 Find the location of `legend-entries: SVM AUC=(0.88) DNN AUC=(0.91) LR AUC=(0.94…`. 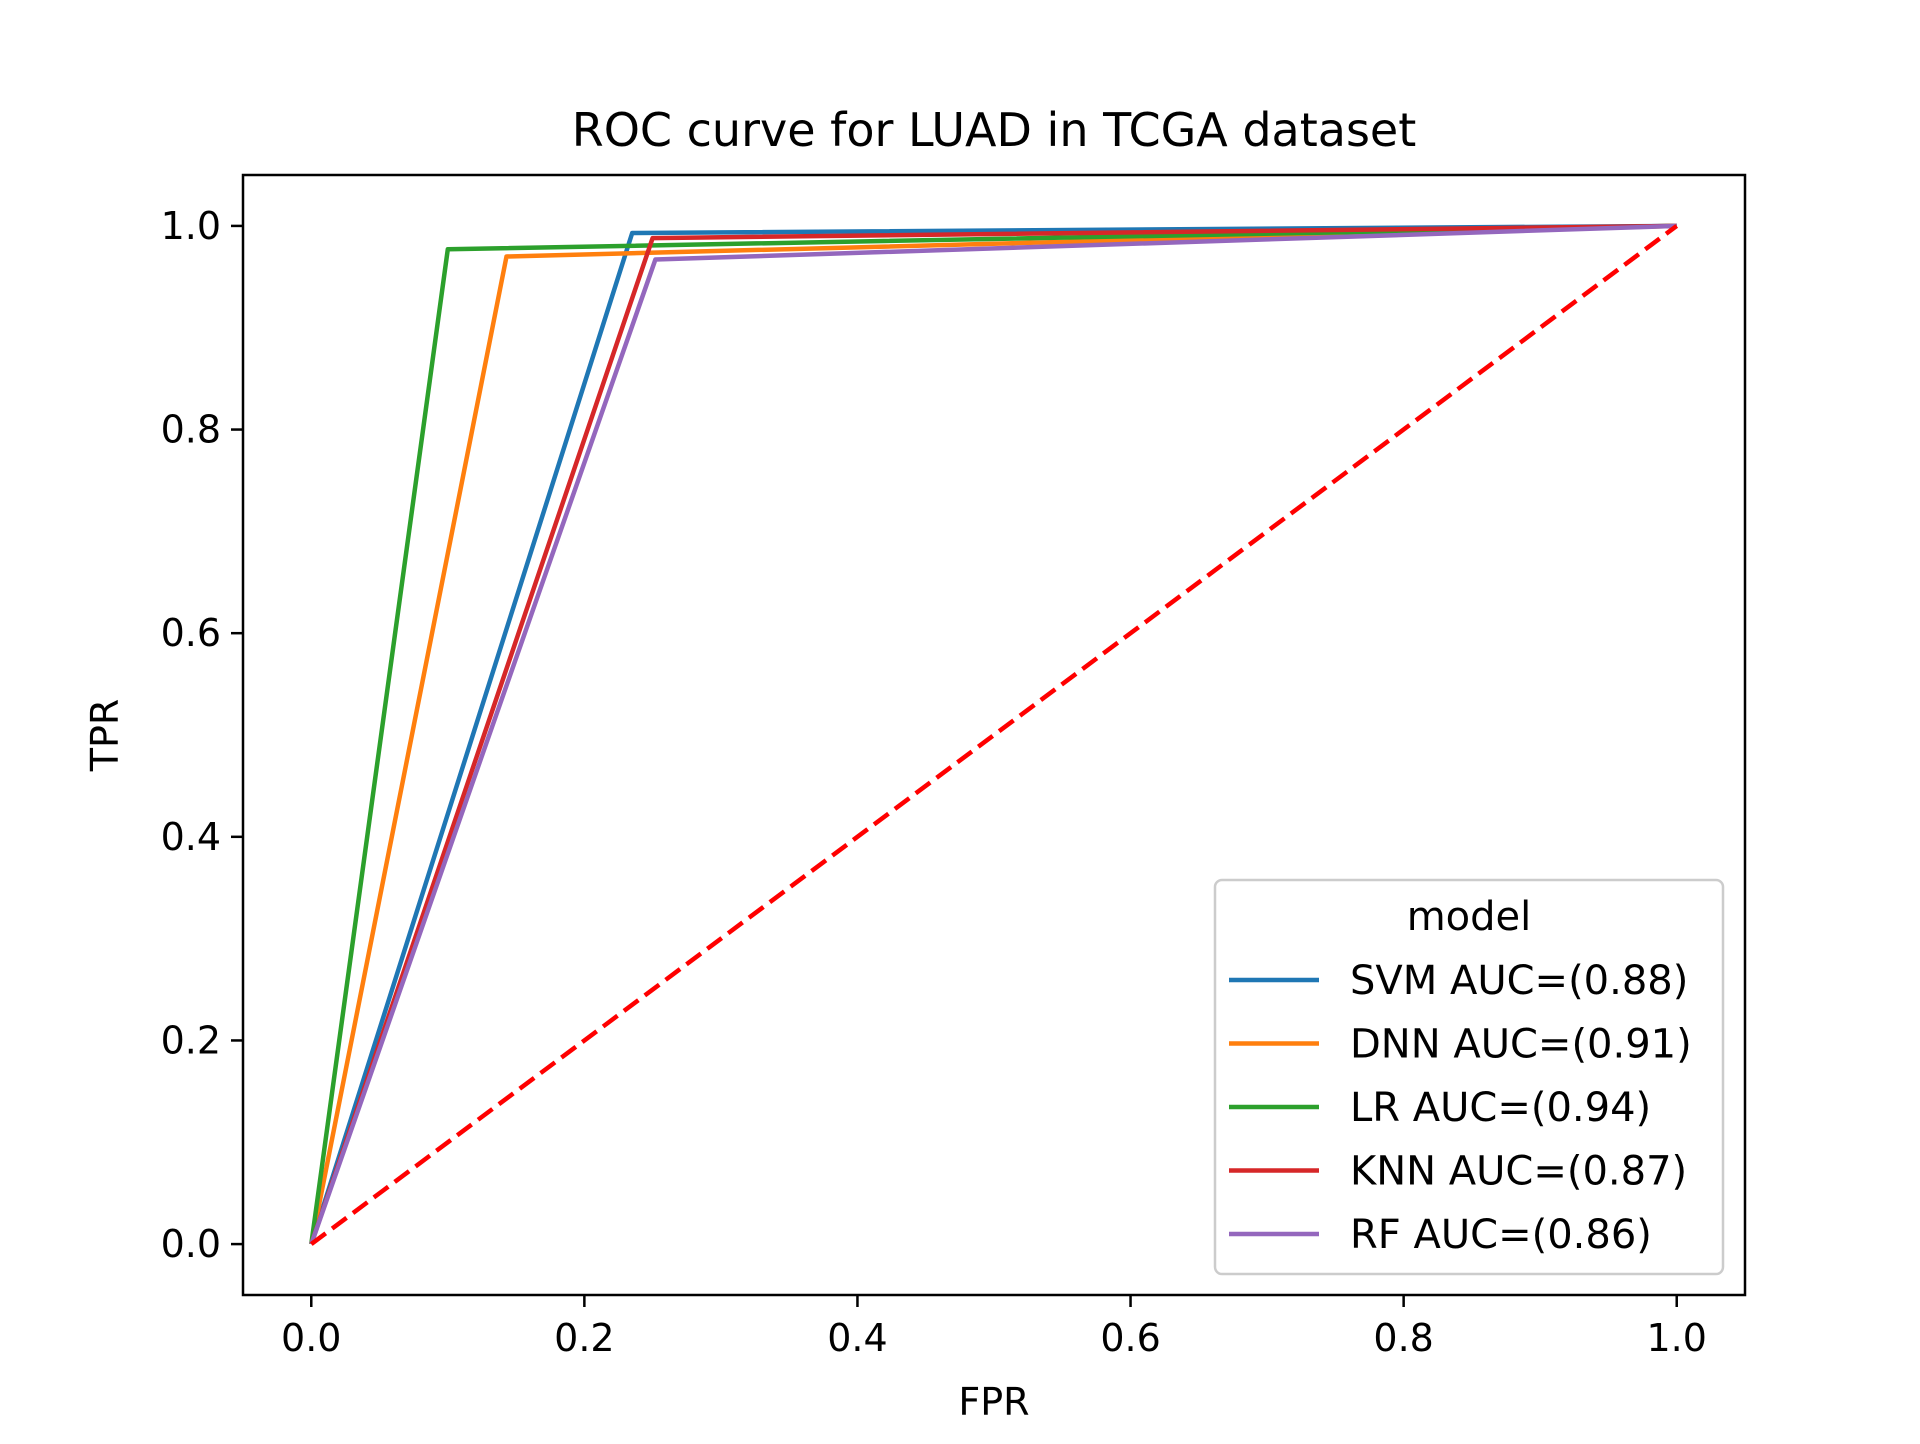

legend-entries: SVM AUC=(0.88) DNN AUC=(0.91) LR AUC=(0.94… is located at coordinates (1460, 1108).